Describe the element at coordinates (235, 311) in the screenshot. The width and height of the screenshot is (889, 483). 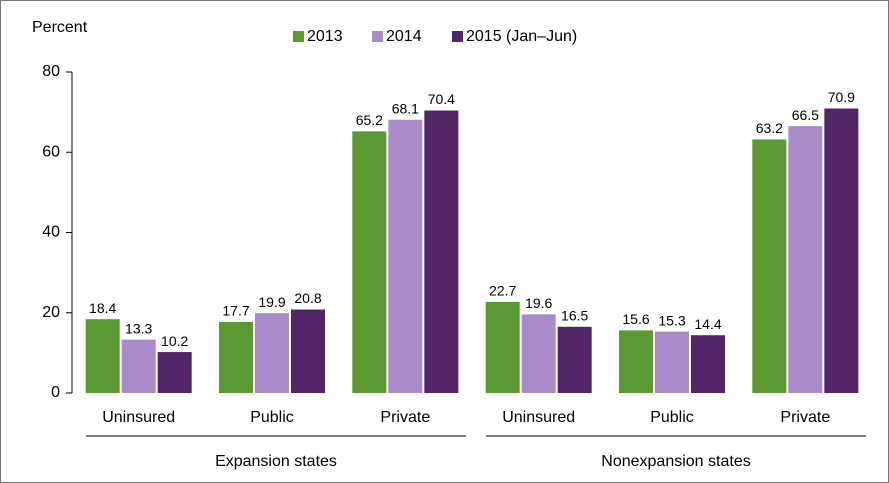
I see `value-label: 17.7` at that location.